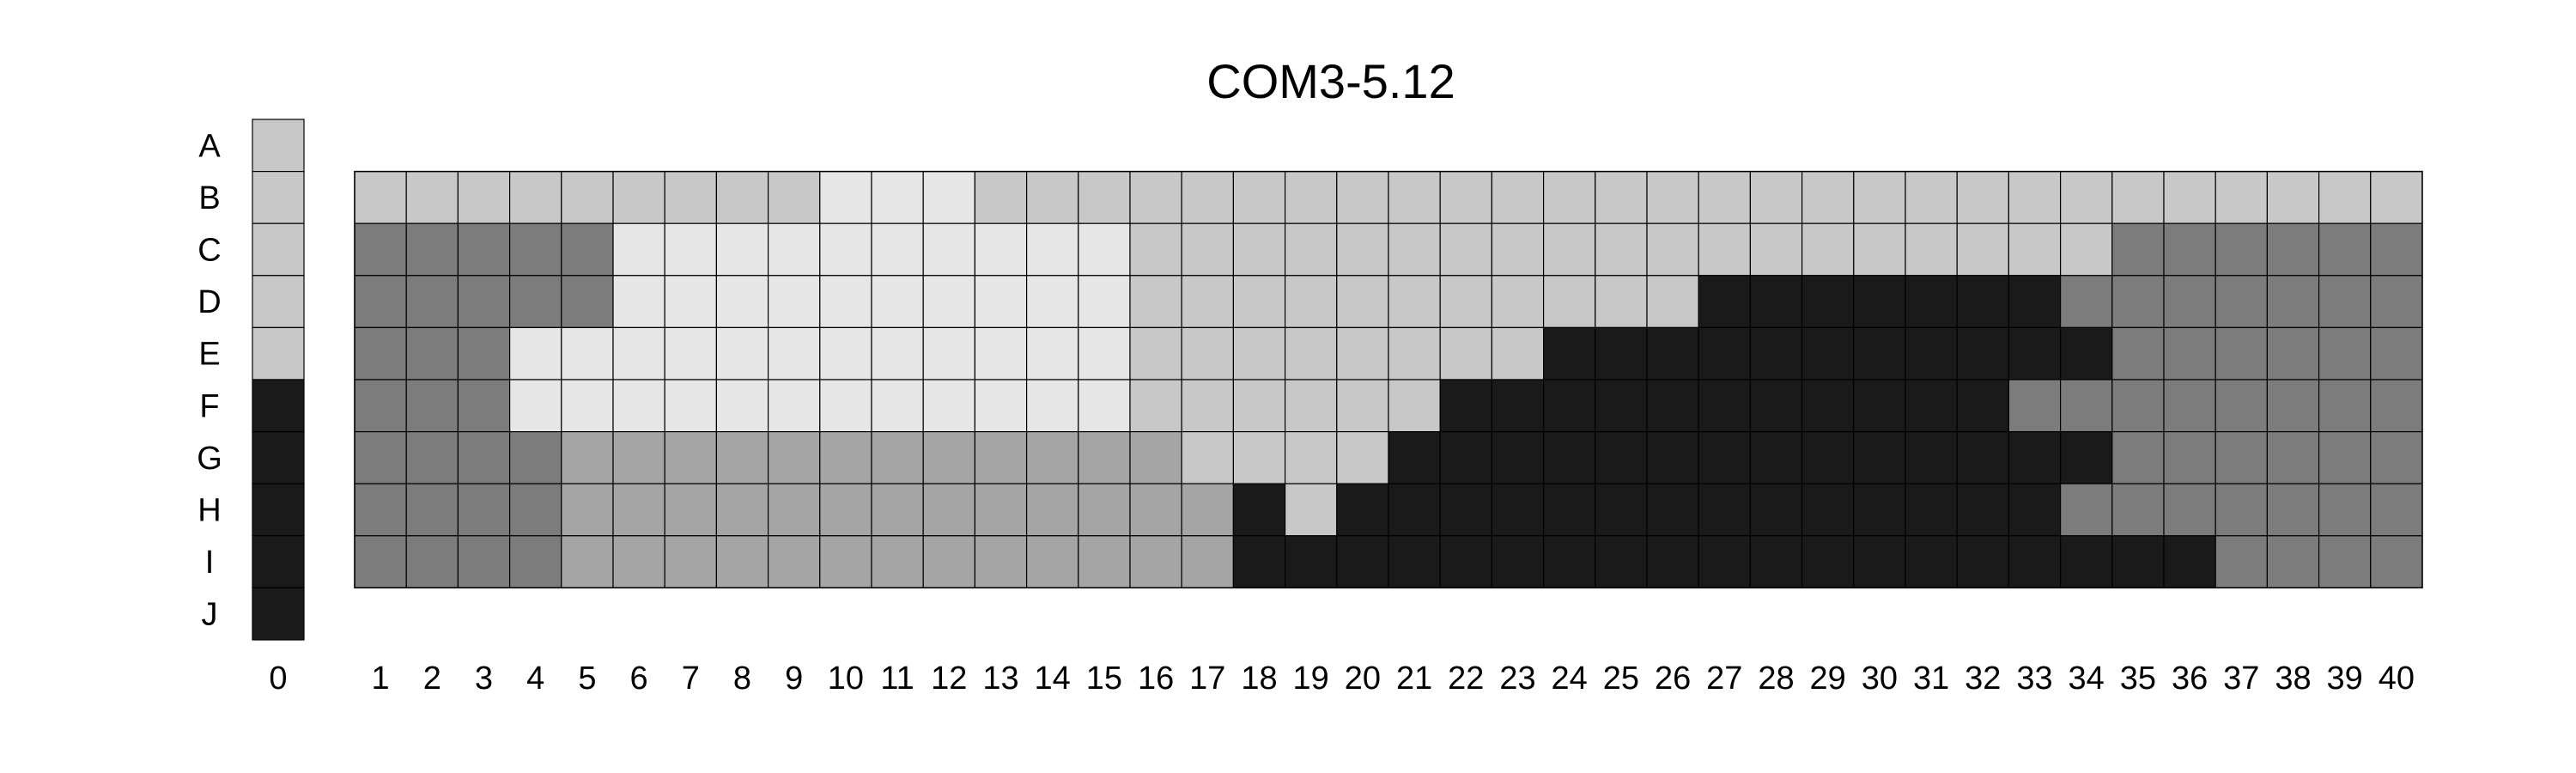 This screenshot has width=2576, height=773. Describe the element at coordinates (1672, 301) in the screenshot. I see `grid-cell-D26` at that location.